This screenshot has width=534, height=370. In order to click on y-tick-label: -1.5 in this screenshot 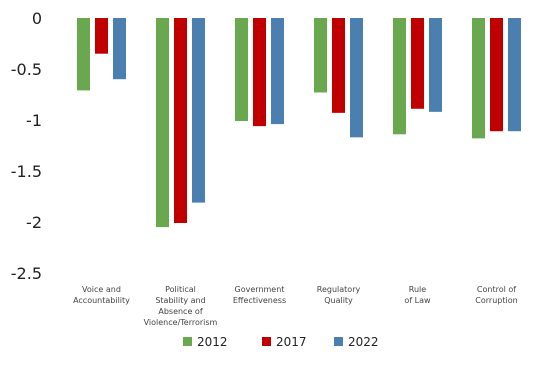, I will do `click(26, 171)`.